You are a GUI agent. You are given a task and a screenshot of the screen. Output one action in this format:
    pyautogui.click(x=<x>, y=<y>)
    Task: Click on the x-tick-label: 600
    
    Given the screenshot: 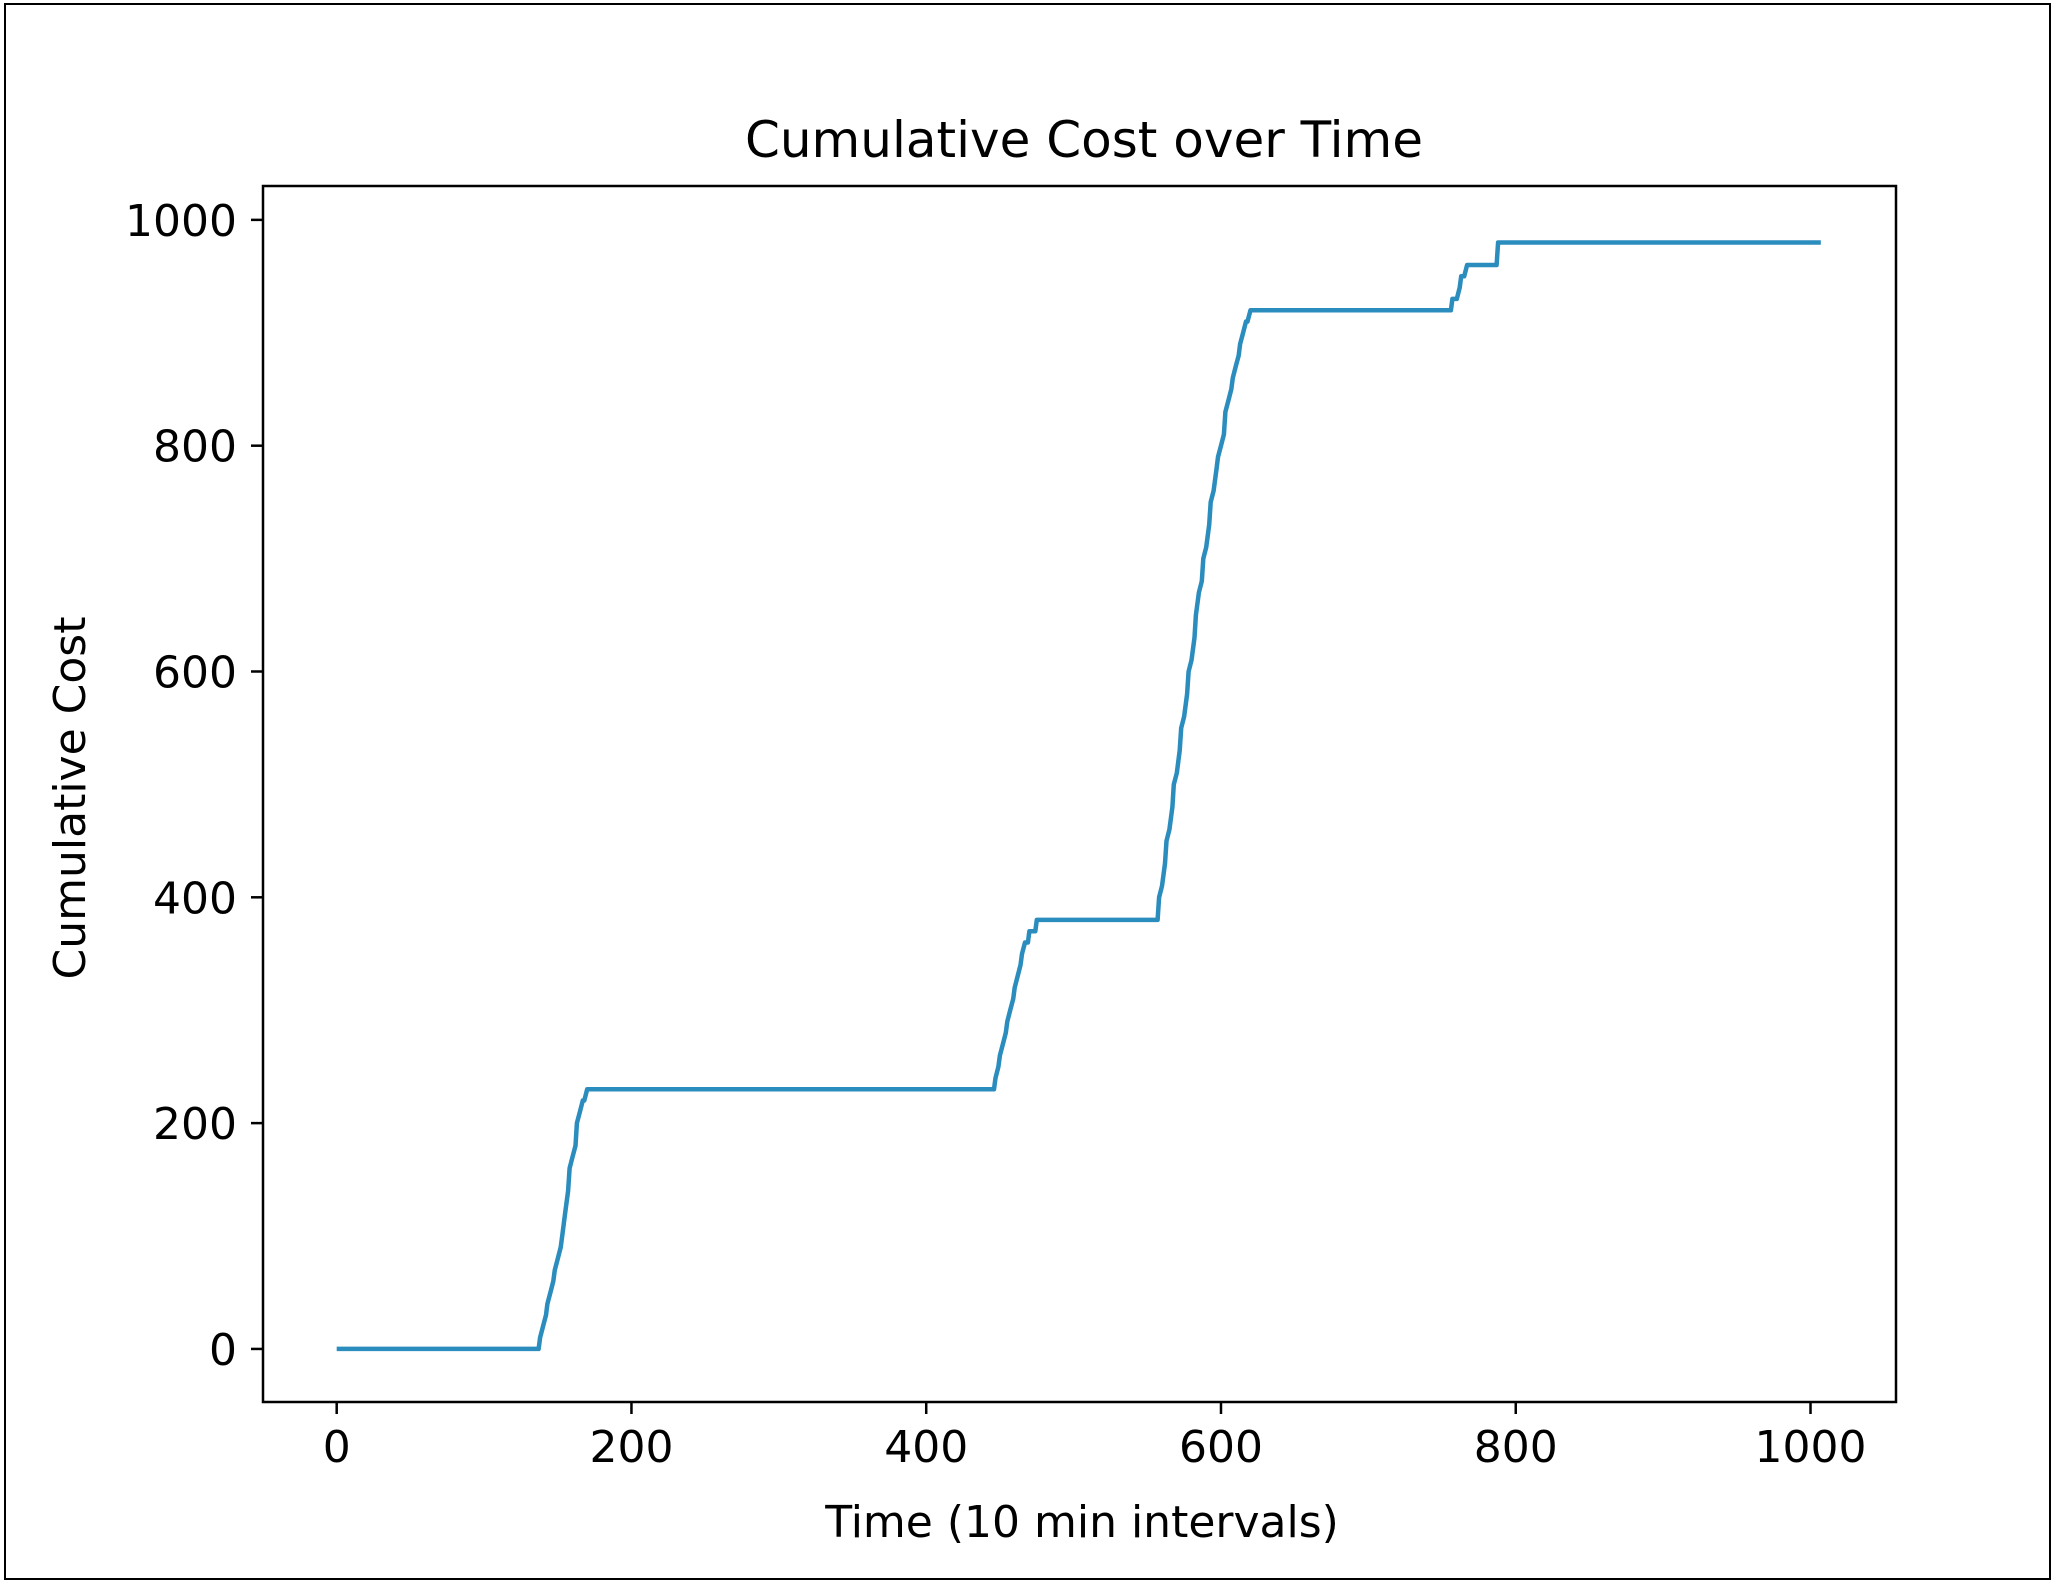 What is the action you would take?
    pyautogui.click(x=1221, y=1447)
    